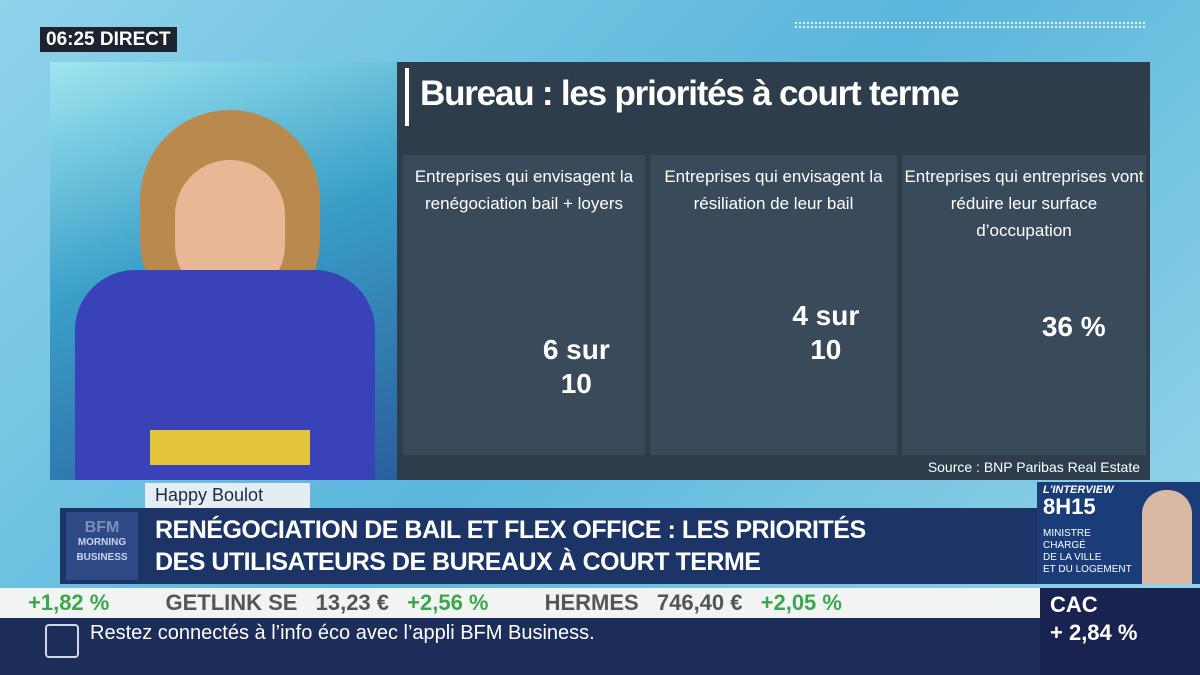 The width and height of the screenshot is (1200, 675). Describe the element at coordinates (826, 332) in the screenshot. I see `value-label: 4 sur 10` at that location.